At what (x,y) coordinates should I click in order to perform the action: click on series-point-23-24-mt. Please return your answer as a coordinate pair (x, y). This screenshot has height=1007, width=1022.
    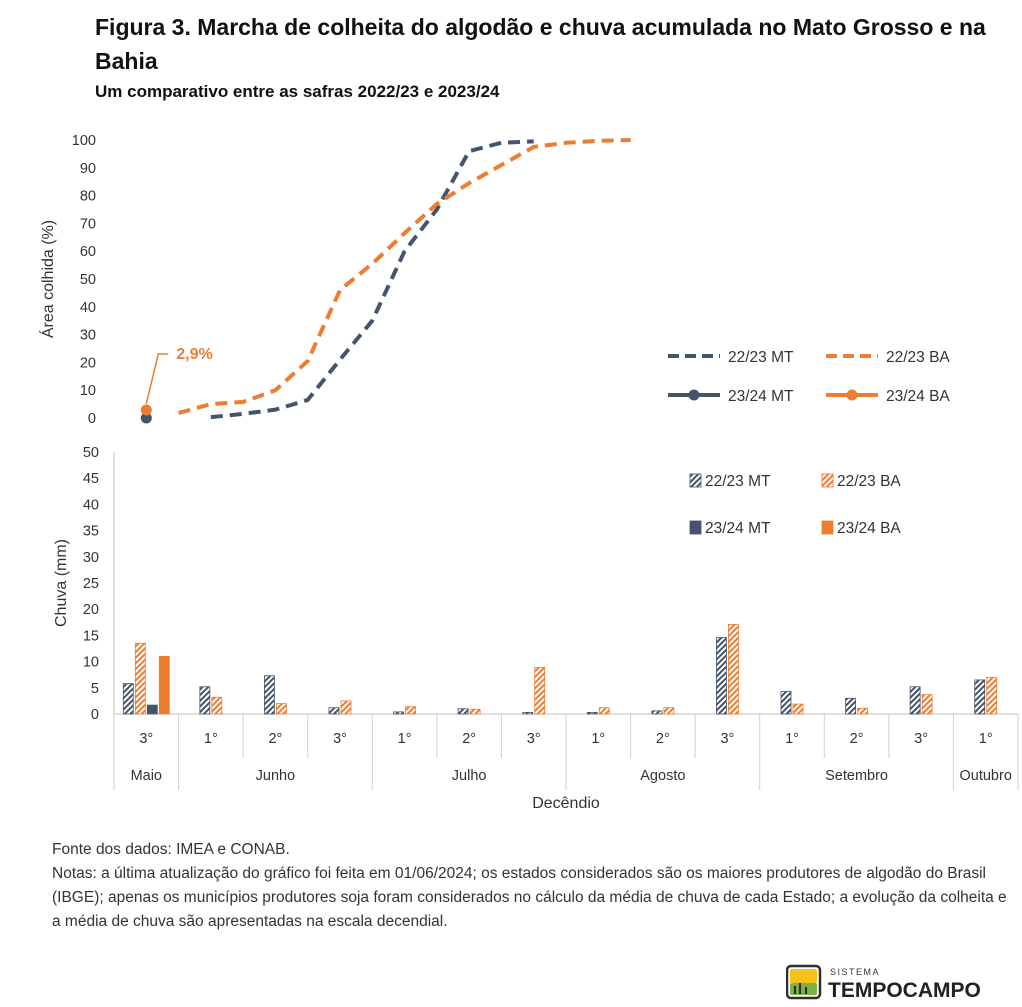
    Looking at the image, I should click on (146, 418).